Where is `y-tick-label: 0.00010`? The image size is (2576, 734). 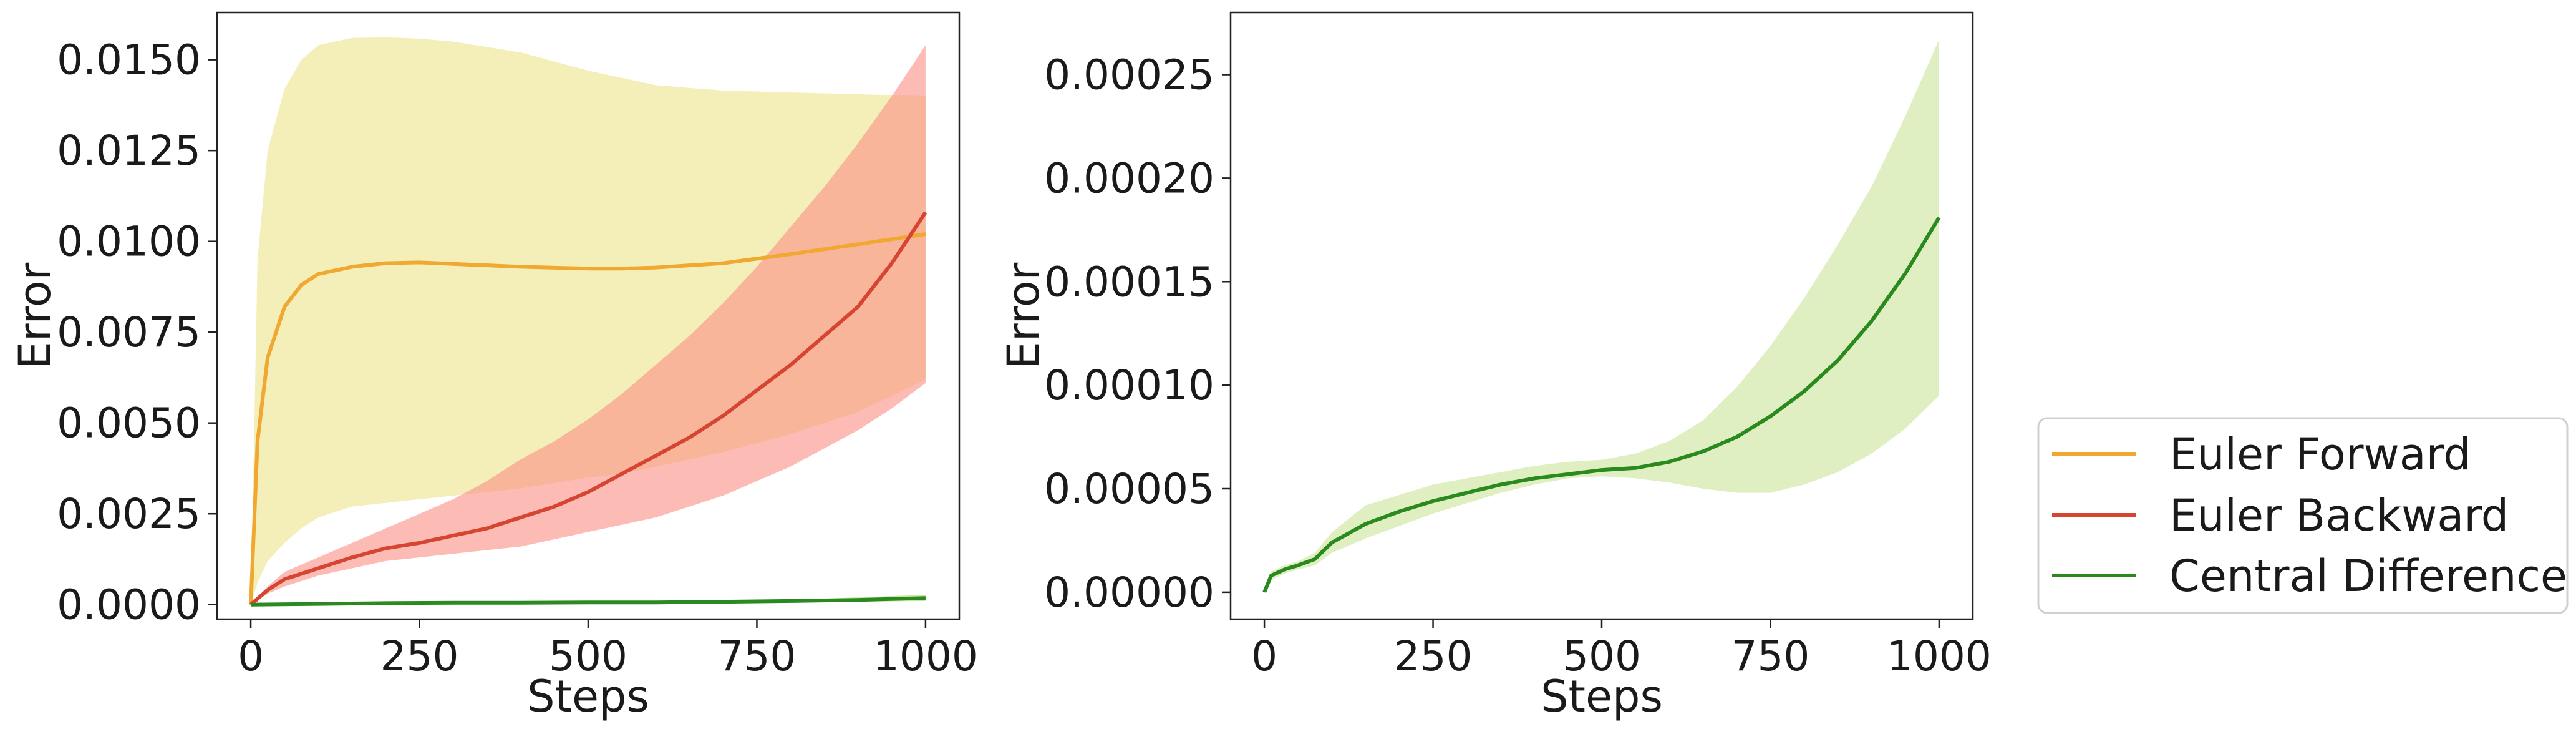 y-tick-label: 0.00010 is located at coordinates (1129, 385).